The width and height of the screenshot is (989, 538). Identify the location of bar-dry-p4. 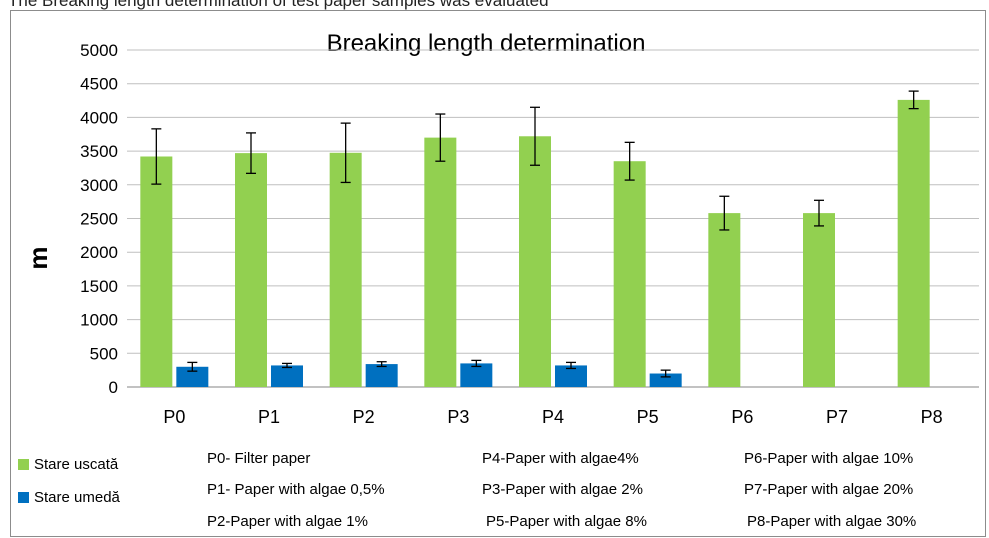
(535, 261).